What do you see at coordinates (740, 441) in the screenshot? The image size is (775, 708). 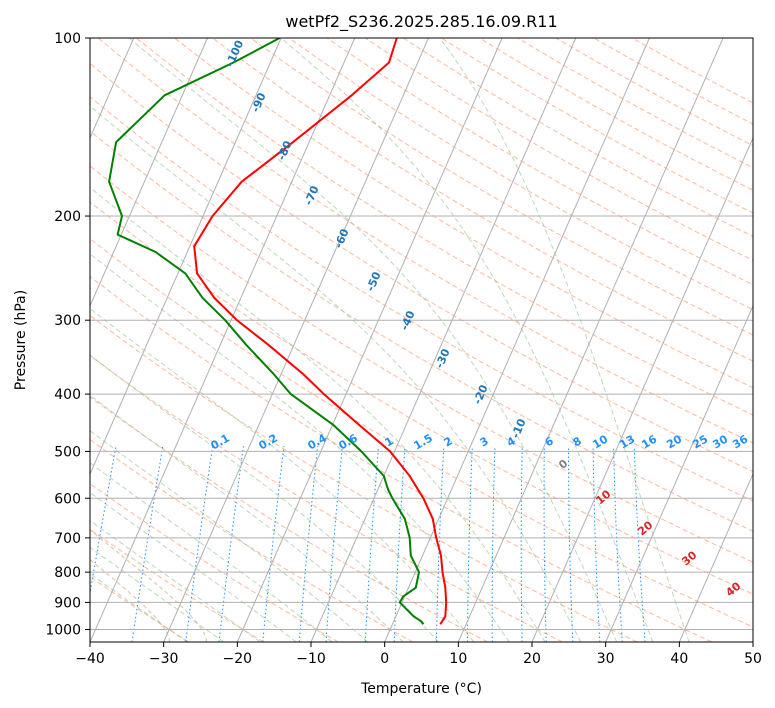 I see `mixing-ratio-label: 36` at bounding box center [740, 441].